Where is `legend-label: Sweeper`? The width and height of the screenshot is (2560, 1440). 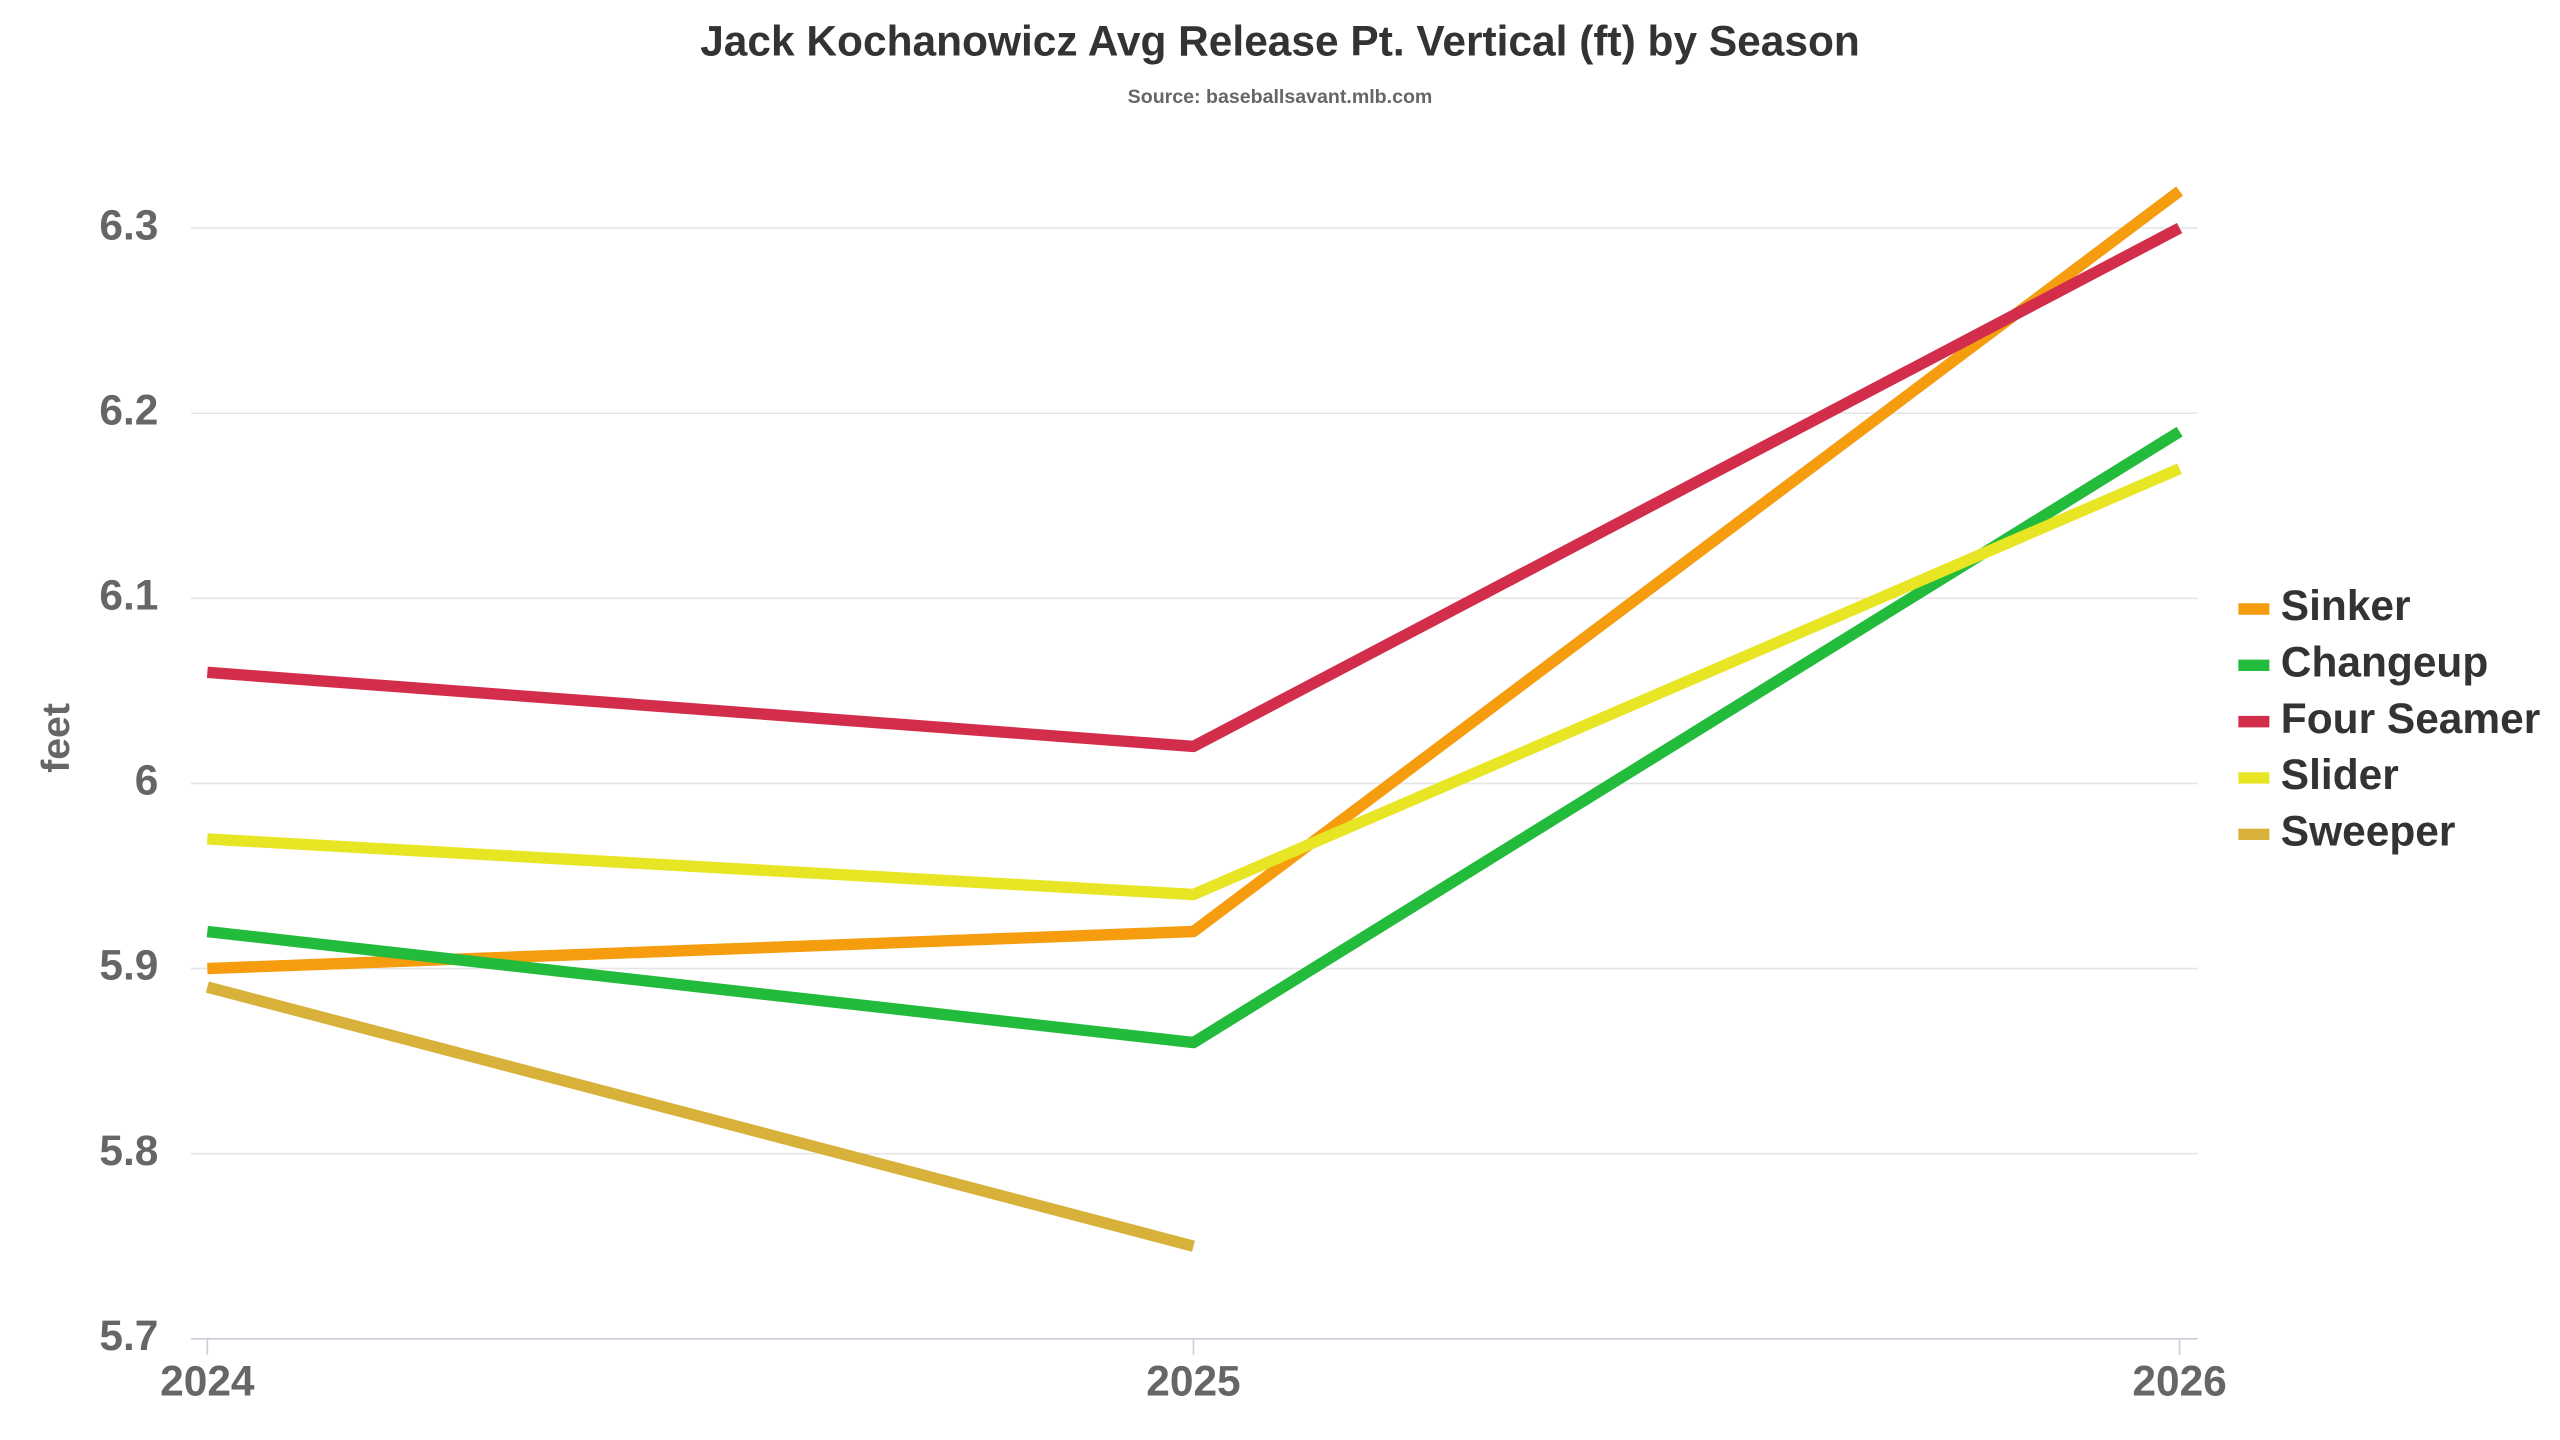 legend-label: Sweeper is located at coordinates (2368, 831).